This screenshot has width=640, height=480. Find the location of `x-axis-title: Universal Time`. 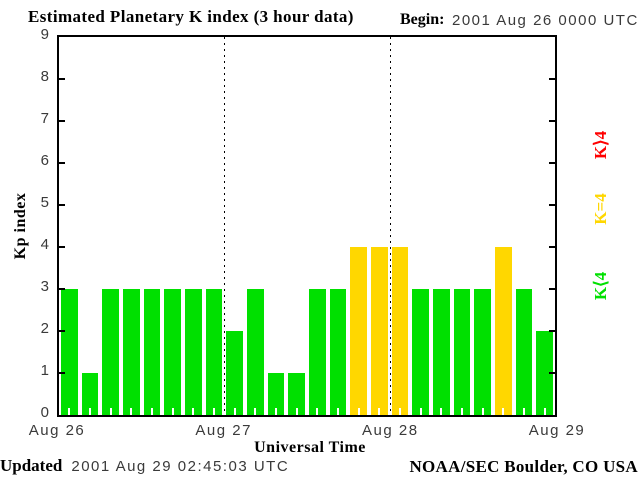

x-axis-title: Universal Time is located at coordinates (310, 447).